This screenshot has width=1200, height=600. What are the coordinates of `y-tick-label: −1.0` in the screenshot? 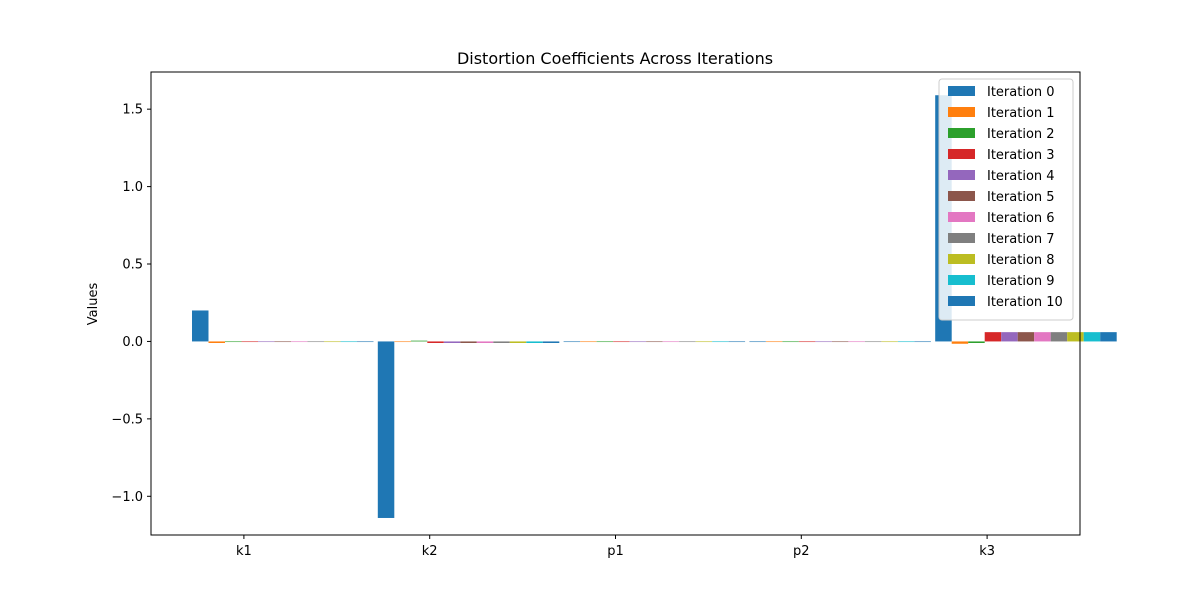 It's located at (127, 497).